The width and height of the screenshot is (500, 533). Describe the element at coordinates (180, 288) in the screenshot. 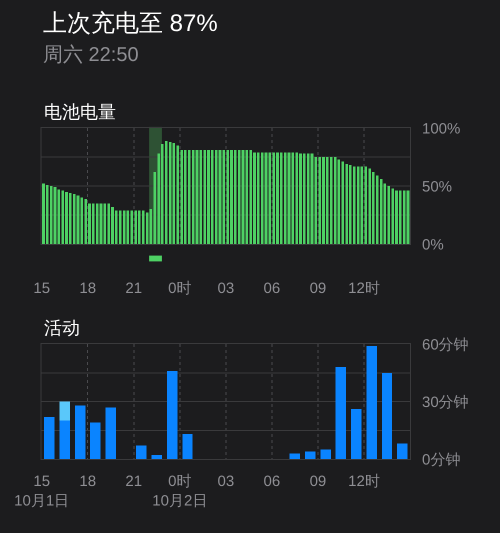

I see `x-tick-label: 0时` at that location.